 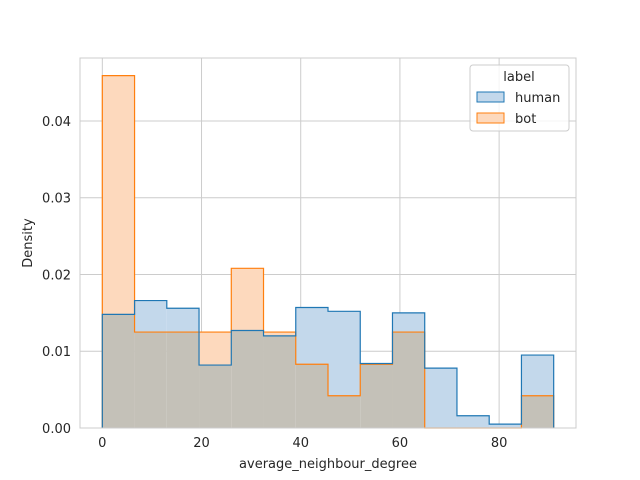 What do you see at coordinates (490, 97) in the screenshot?
I see `legend-swatch-human` at bounding box center [490, 97].